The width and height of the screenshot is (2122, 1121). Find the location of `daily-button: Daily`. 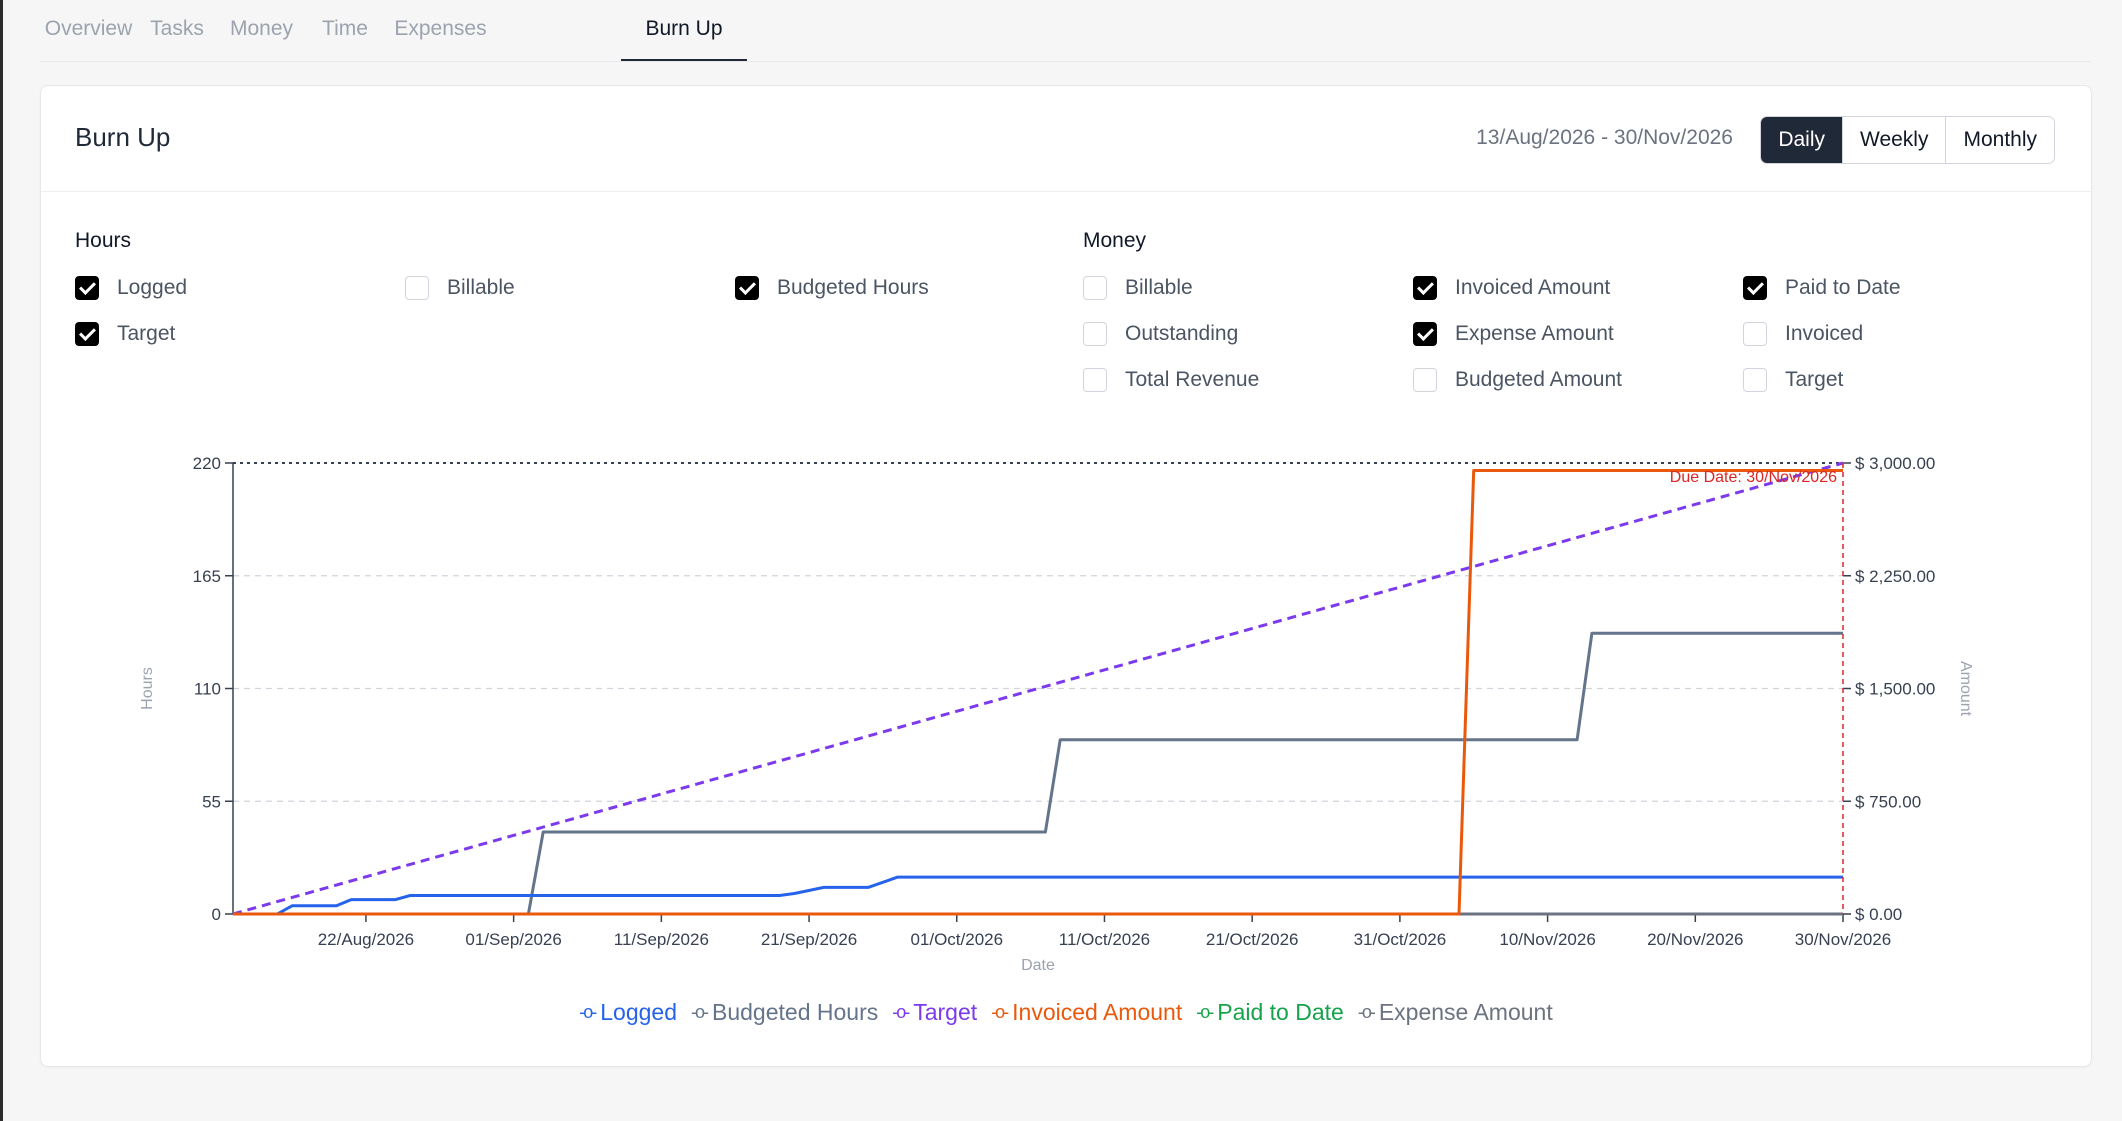

daily-button: Daily is located at coordinates (1801, 140).